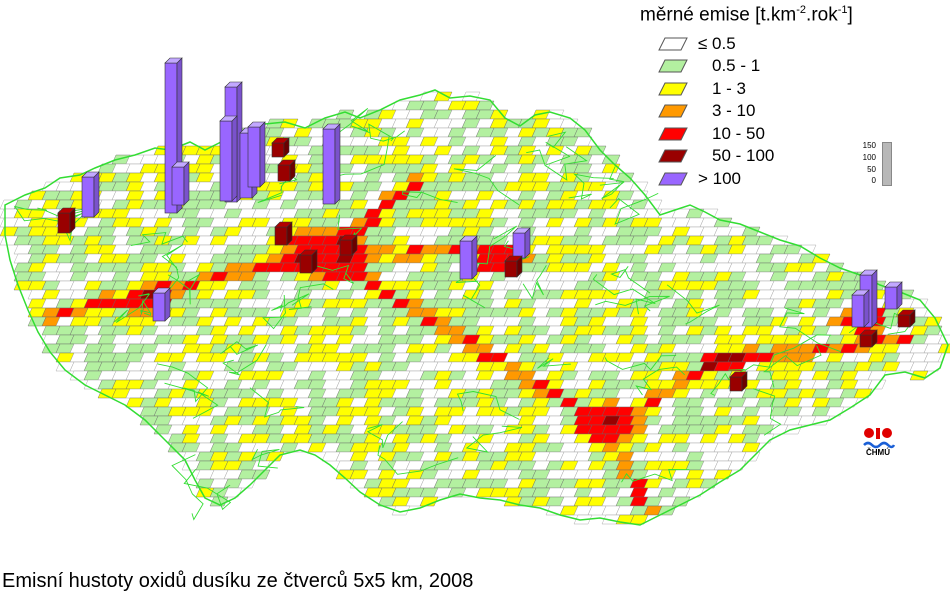  What do you see at coordinates (873, 180) in the screenshot?
I see `scale-tick-0: 0` at bounding box center [873, 180].